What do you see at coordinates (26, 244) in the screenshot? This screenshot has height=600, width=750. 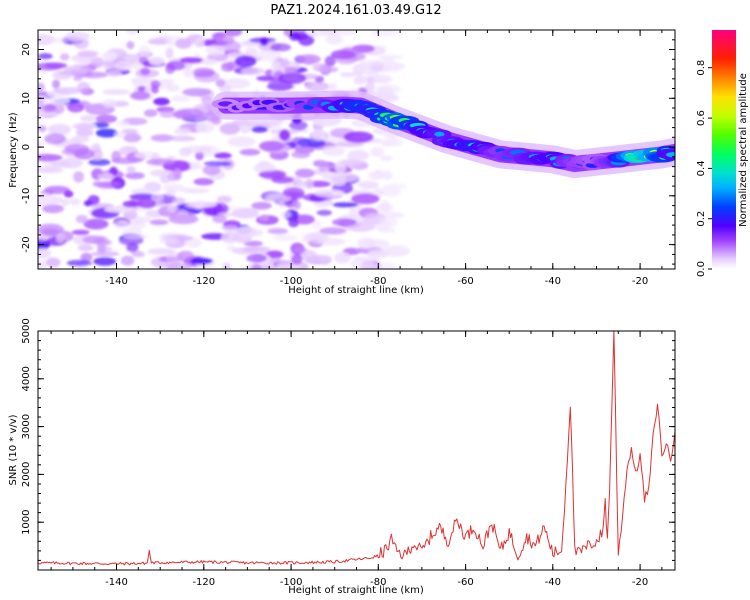 I see `y-tick-label: -20` at bounding box center [26, 244].